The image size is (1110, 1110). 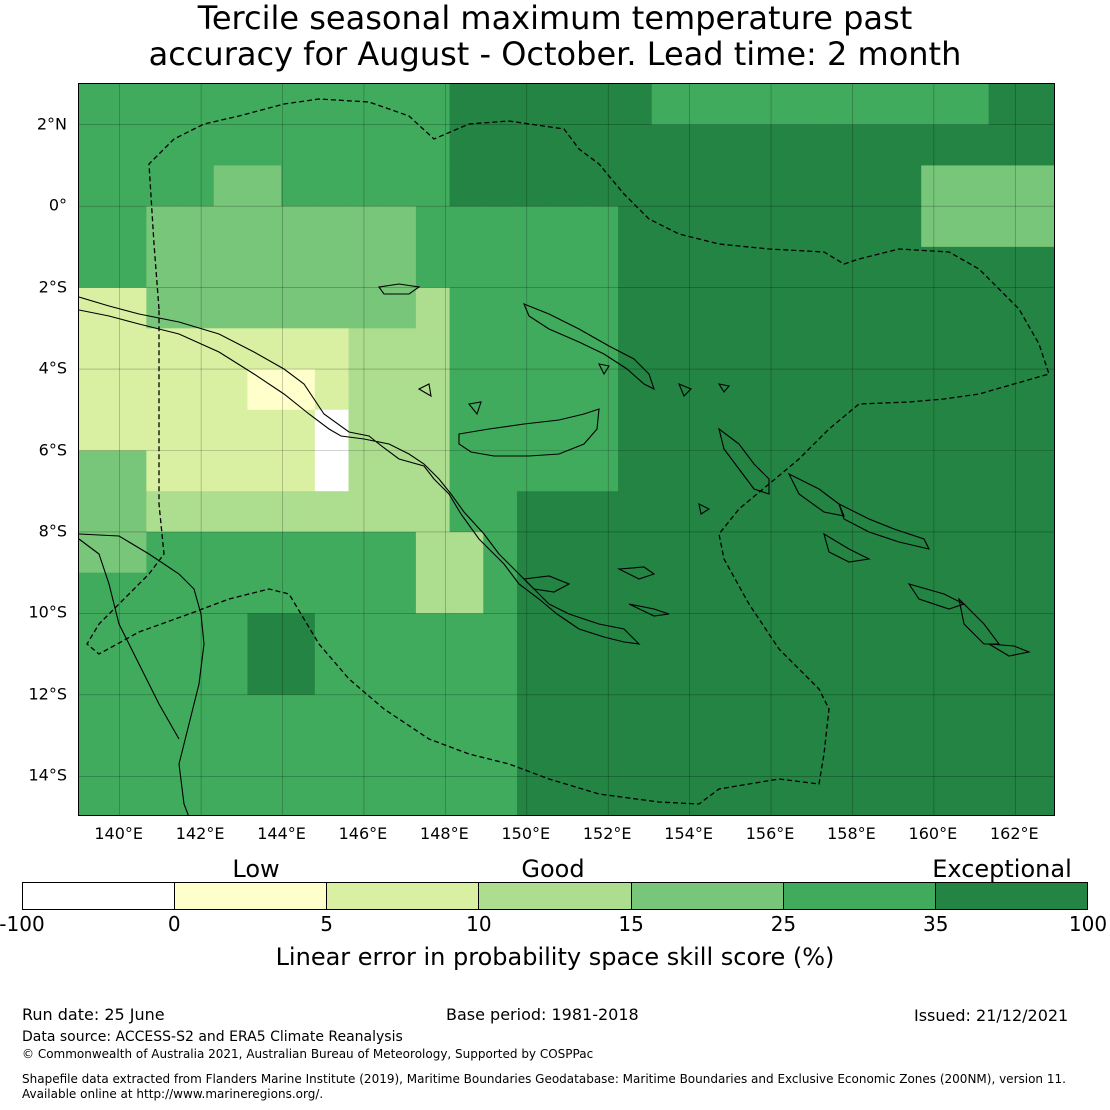 I want to click on longitude-label: 150°E, so click(x=526, y=833).